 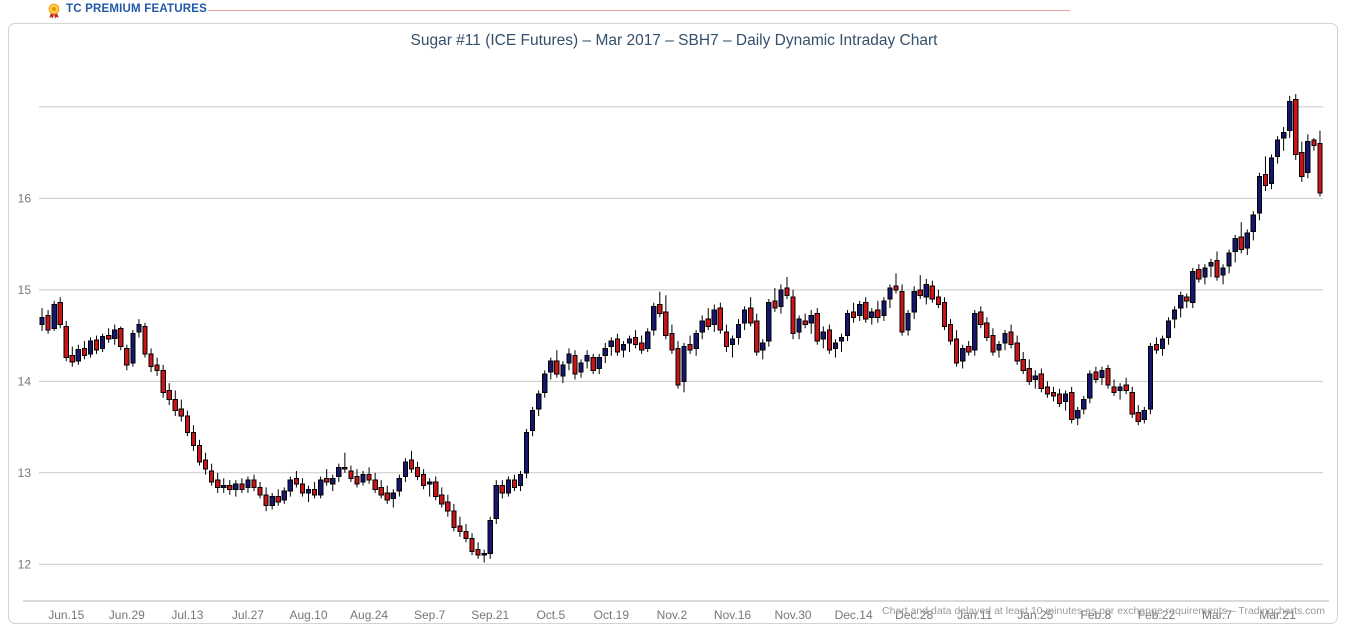 I want to click on x-axis-tick-label: Dec.14, so click(x=854, y=615).